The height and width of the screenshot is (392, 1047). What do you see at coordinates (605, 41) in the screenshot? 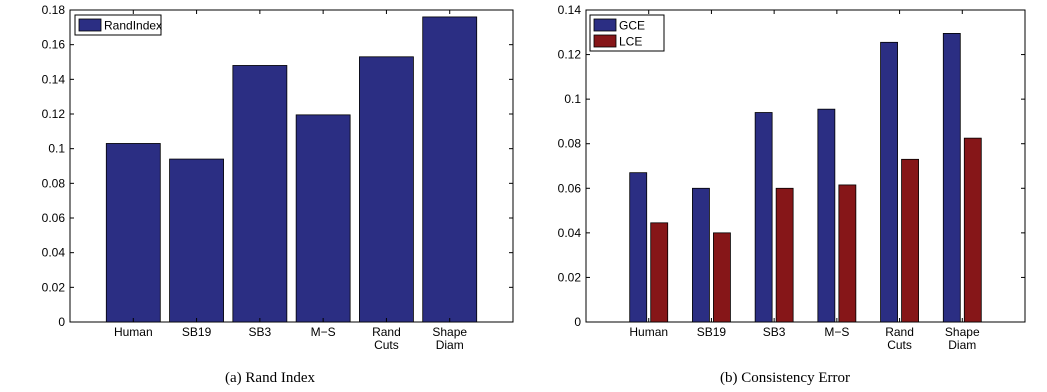
I see `legend-swatch-lce` at bounding box center [605, 41].